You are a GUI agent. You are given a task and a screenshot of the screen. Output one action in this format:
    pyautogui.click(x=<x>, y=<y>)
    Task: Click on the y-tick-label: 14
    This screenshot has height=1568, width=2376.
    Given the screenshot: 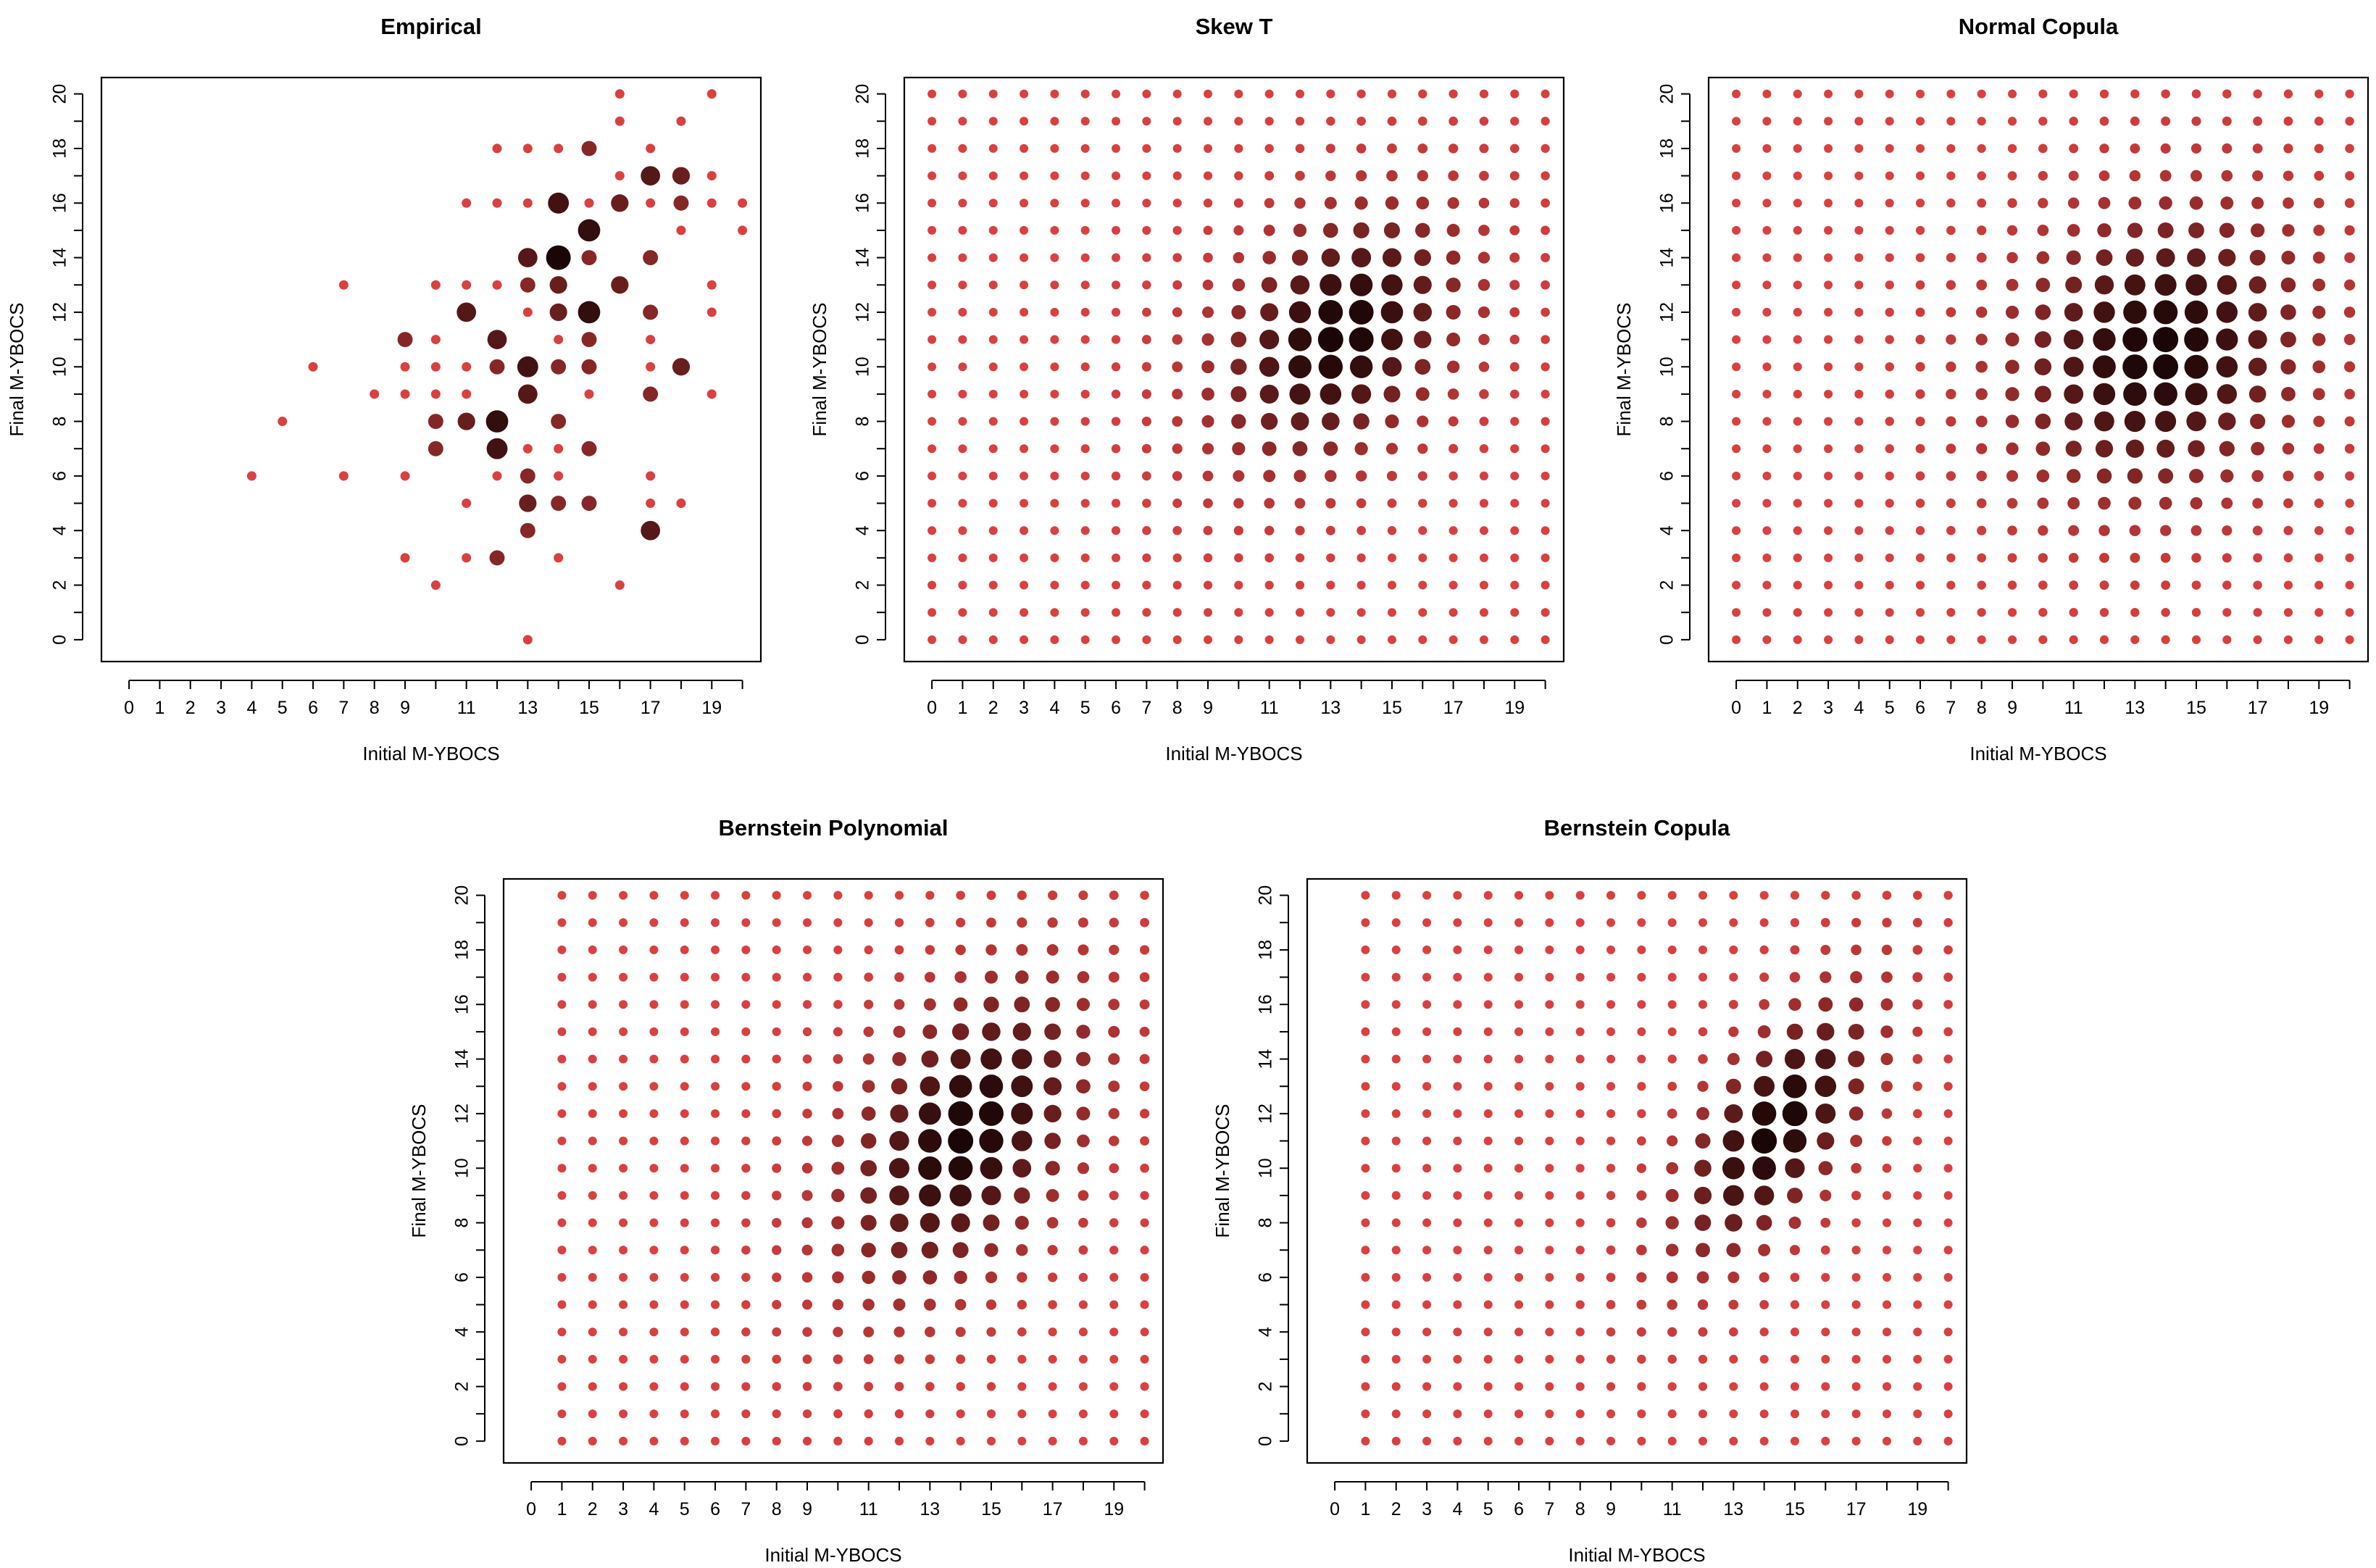 What is the action you would take?
    pyautogui.click(x=60, y=258)
    